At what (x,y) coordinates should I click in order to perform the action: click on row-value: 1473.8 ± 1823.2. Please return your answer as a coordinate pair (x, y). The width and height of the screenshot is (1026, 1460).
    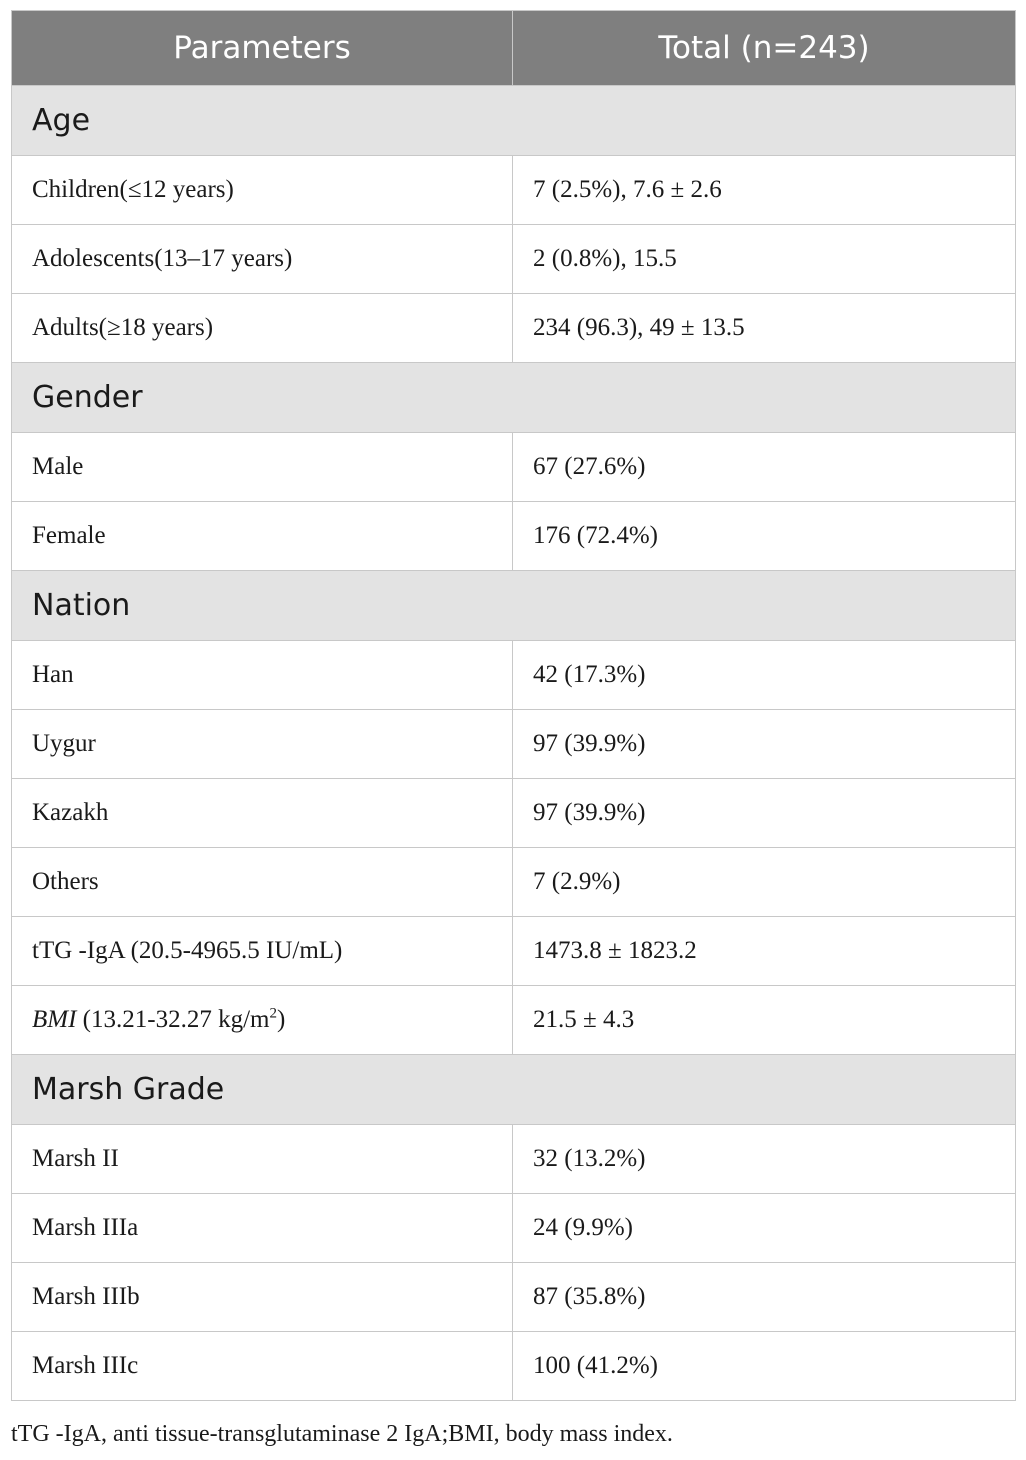
    Looking at the image, I should click on (764, 951).